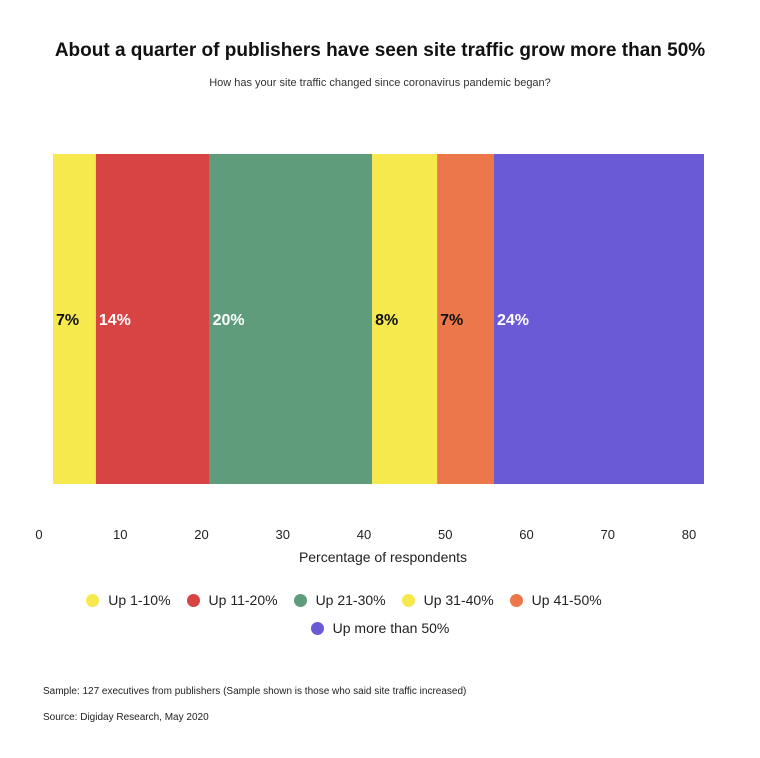  What do you see at coordinates (67, 320) in the screenshot?
I see `segment-label-1: 7%` at bounding box center [67, 320].